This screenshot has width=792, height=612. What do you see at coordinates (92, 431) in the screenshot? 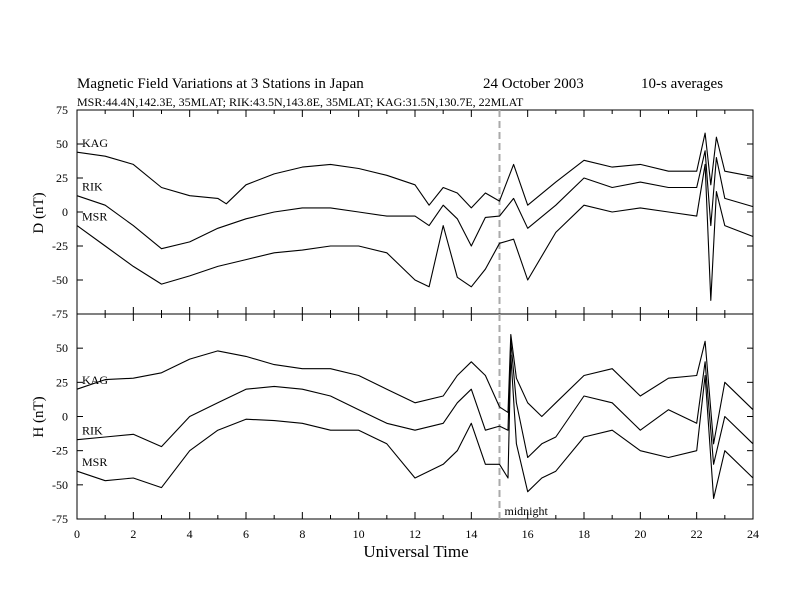
I see `h-series-label-rik: RIK` at bounding box center [92, 431].